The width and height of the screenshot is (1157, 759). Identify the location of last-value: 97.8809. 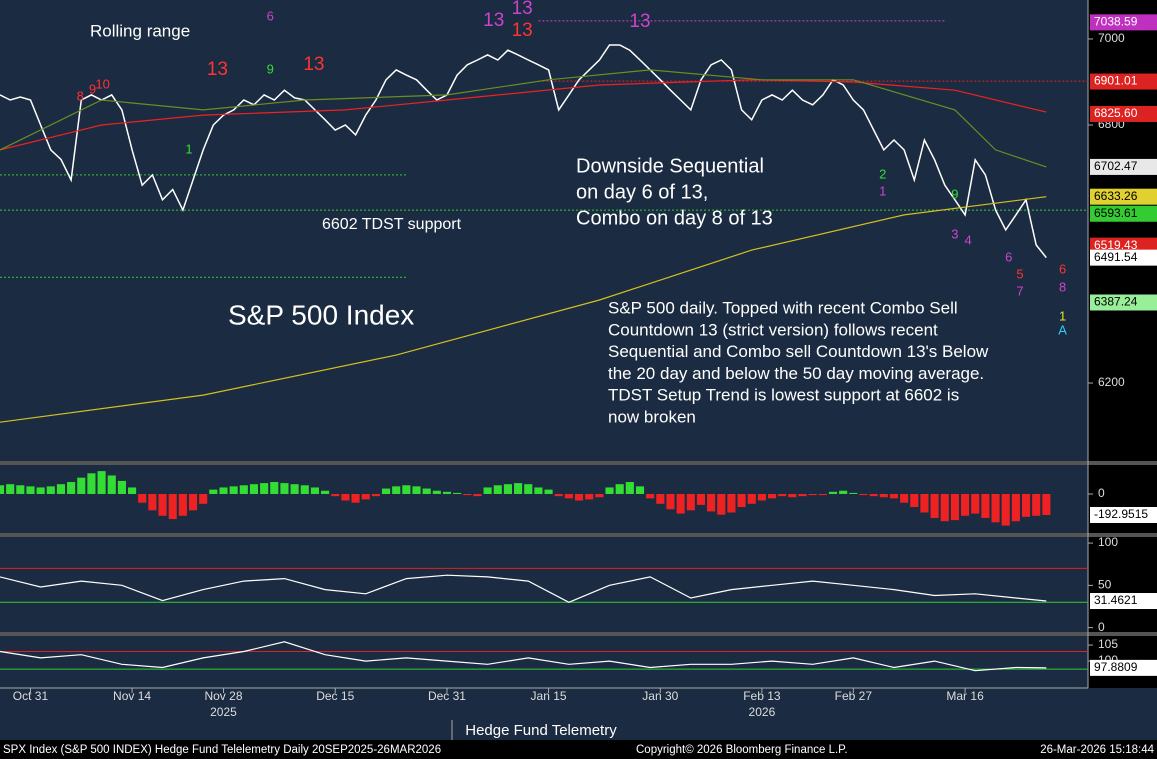
(1116, 667).